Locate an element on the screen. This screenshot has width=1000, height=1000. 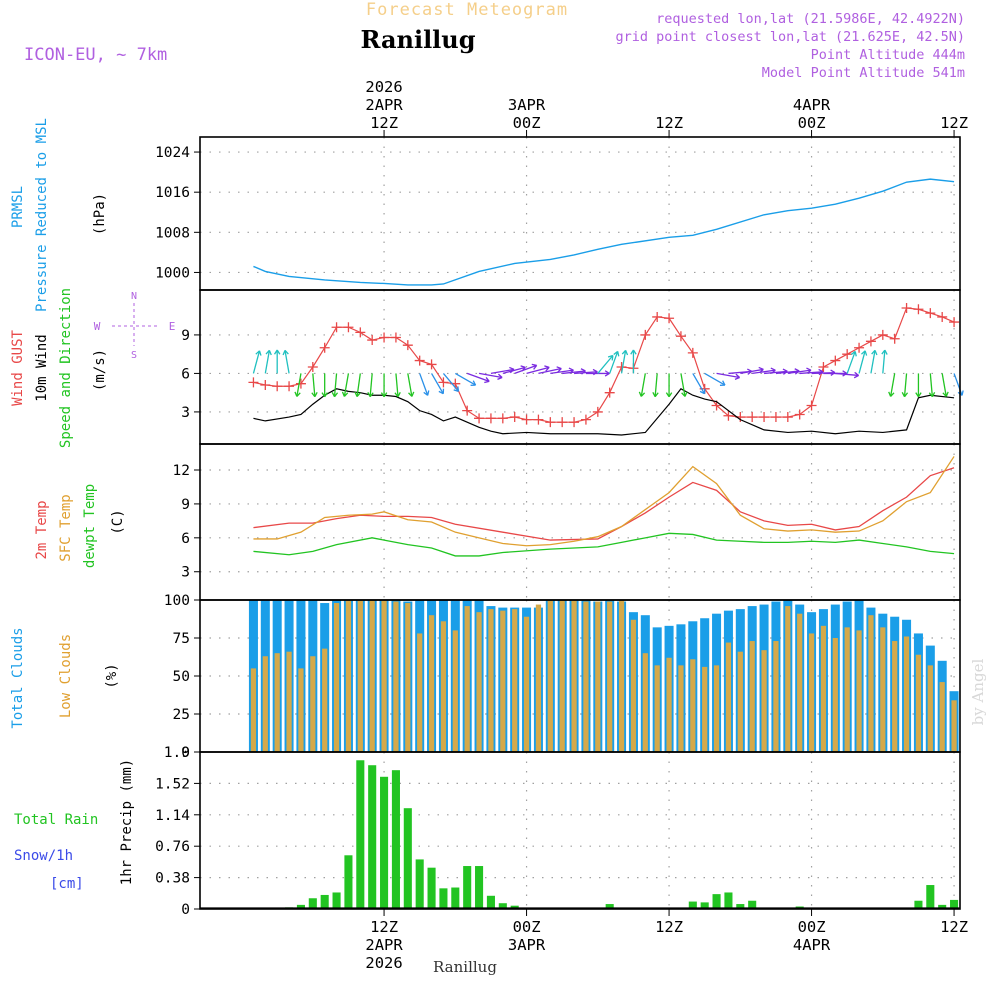
compass-south: S is located at coordinates (134, 355).